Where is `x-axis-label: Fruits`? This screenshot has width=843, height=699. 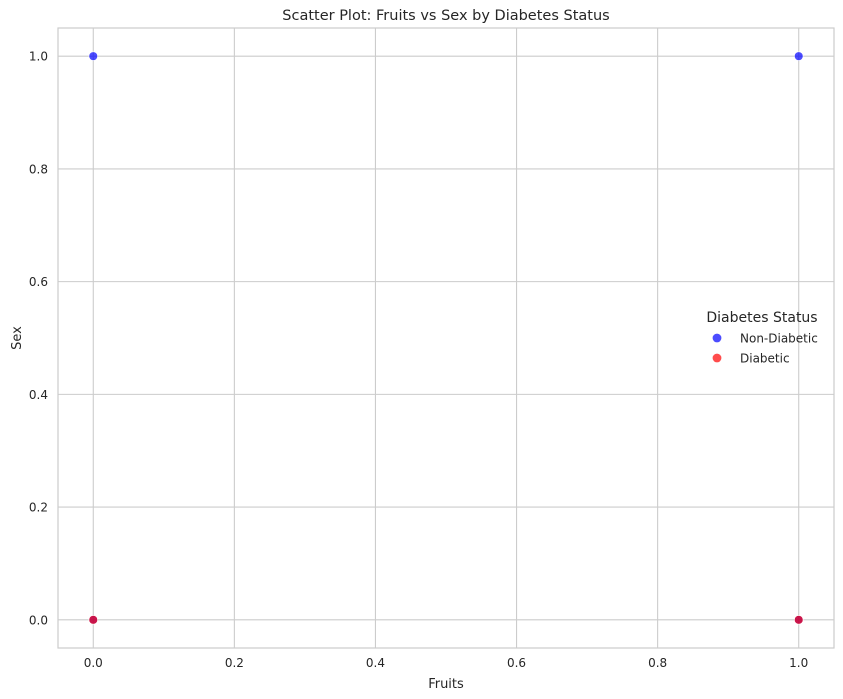 x-axis-label: Fruits is located at coordinates (446, 684).